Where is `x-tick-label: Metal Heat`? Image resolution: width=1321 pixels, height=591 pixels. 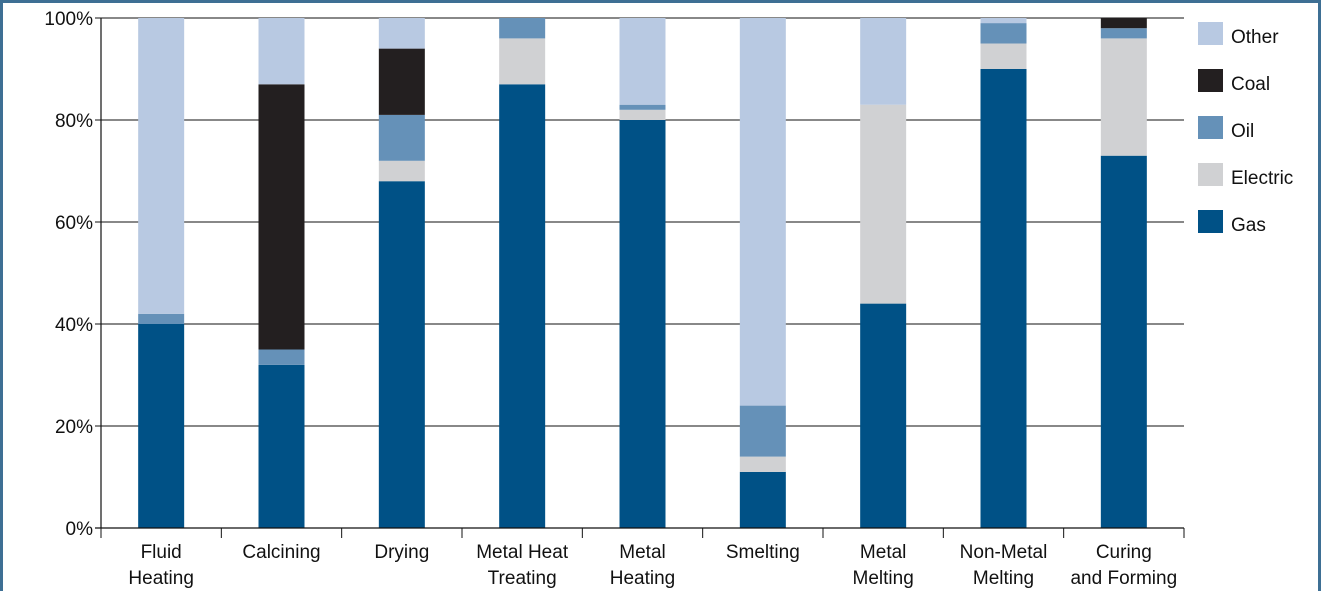
x-tick-label: Metal Heat is located at coordinates (522, 552).